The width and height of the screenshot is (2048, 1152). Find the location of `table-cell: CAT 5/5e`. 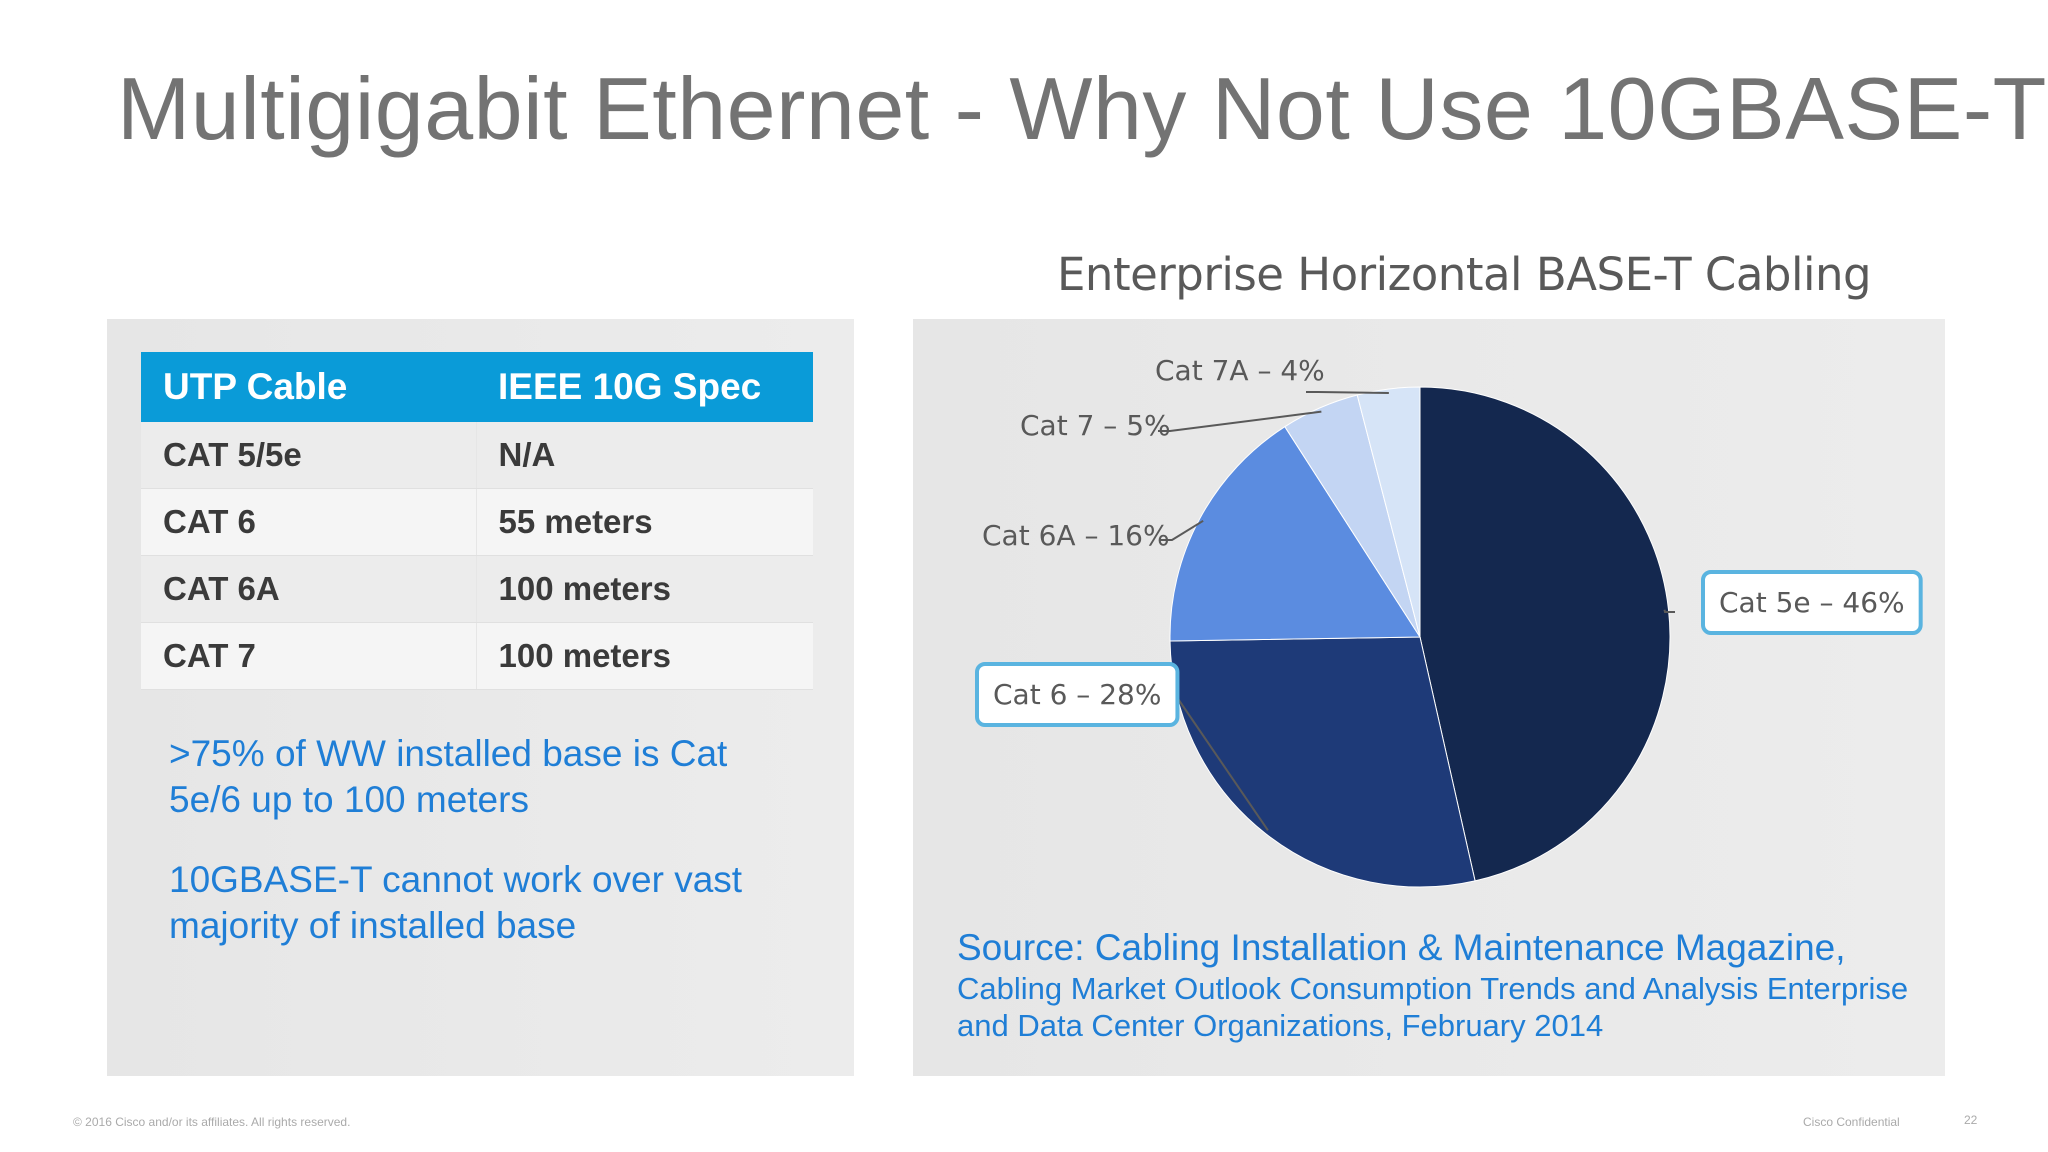

table-cell: CAT 5/5e is located at coordinates (308, 455).